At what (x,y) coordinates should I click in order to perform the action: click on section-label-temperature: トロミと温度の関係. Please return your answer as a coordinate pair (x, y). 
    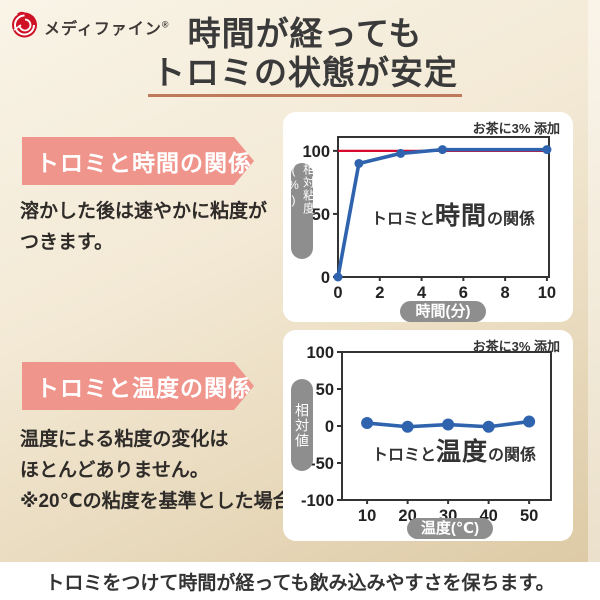
    Looking at the image, I should click on (138, 386).